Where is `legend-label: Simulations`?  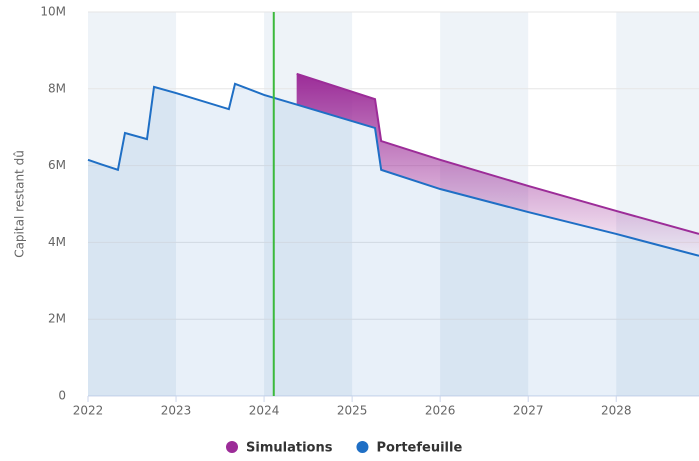 legend-label: Simulations is located at coordinates (289, 448).